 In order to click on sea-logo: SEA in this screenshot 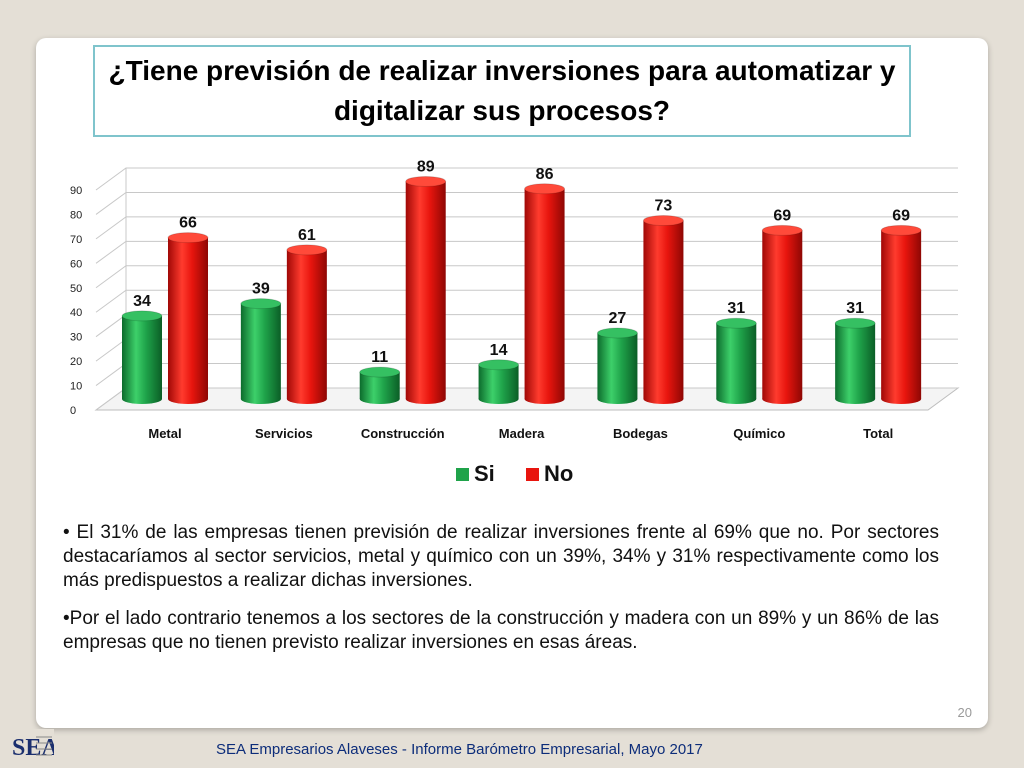, I will do `click(30, 746)`.